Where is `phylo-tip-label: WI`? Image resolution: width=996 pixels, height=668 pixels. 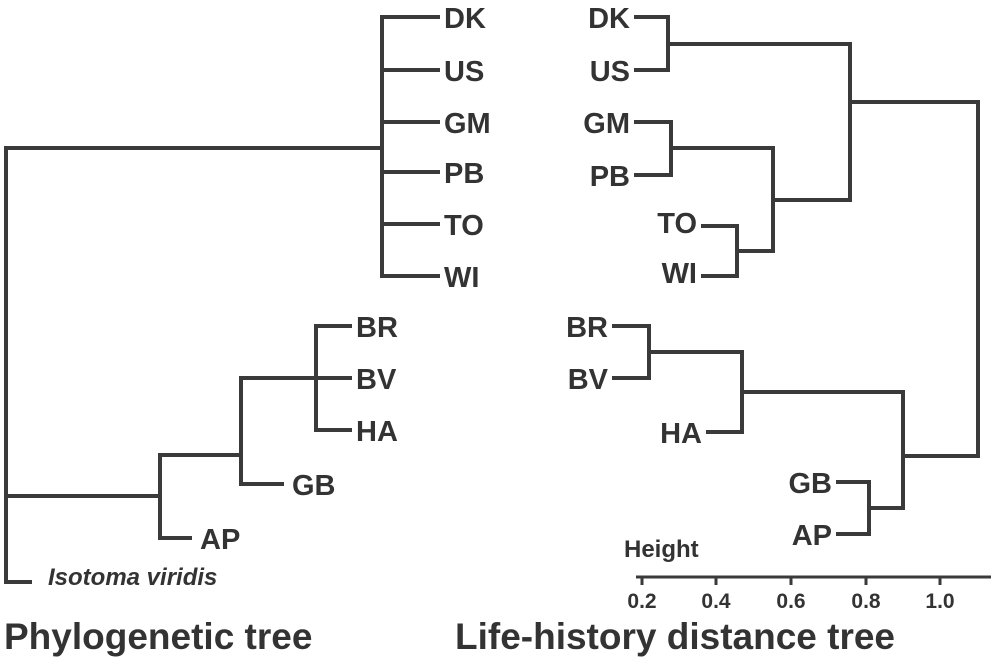
phylo-tip-label: WI is located at coordinates (461, 278).